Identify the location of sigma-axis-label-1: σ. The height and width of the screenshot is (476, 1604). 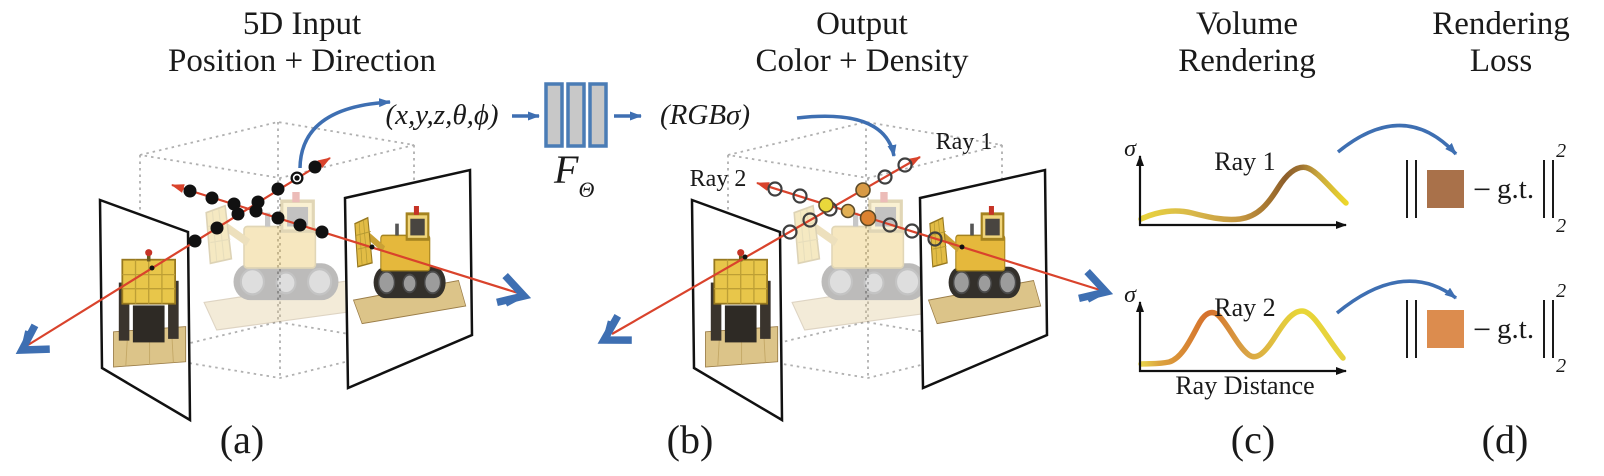
(1130, 149).